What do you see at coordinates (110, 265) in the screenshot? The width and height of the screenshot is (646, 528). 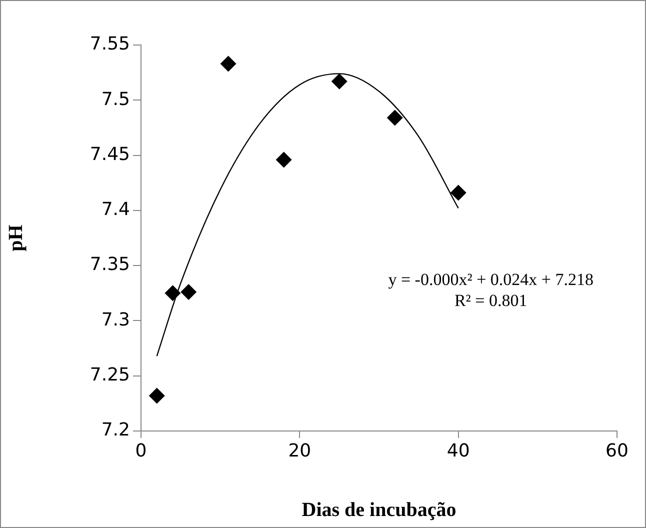 I see `y-tick-label: 7.35` at bounding box center [110, 265].